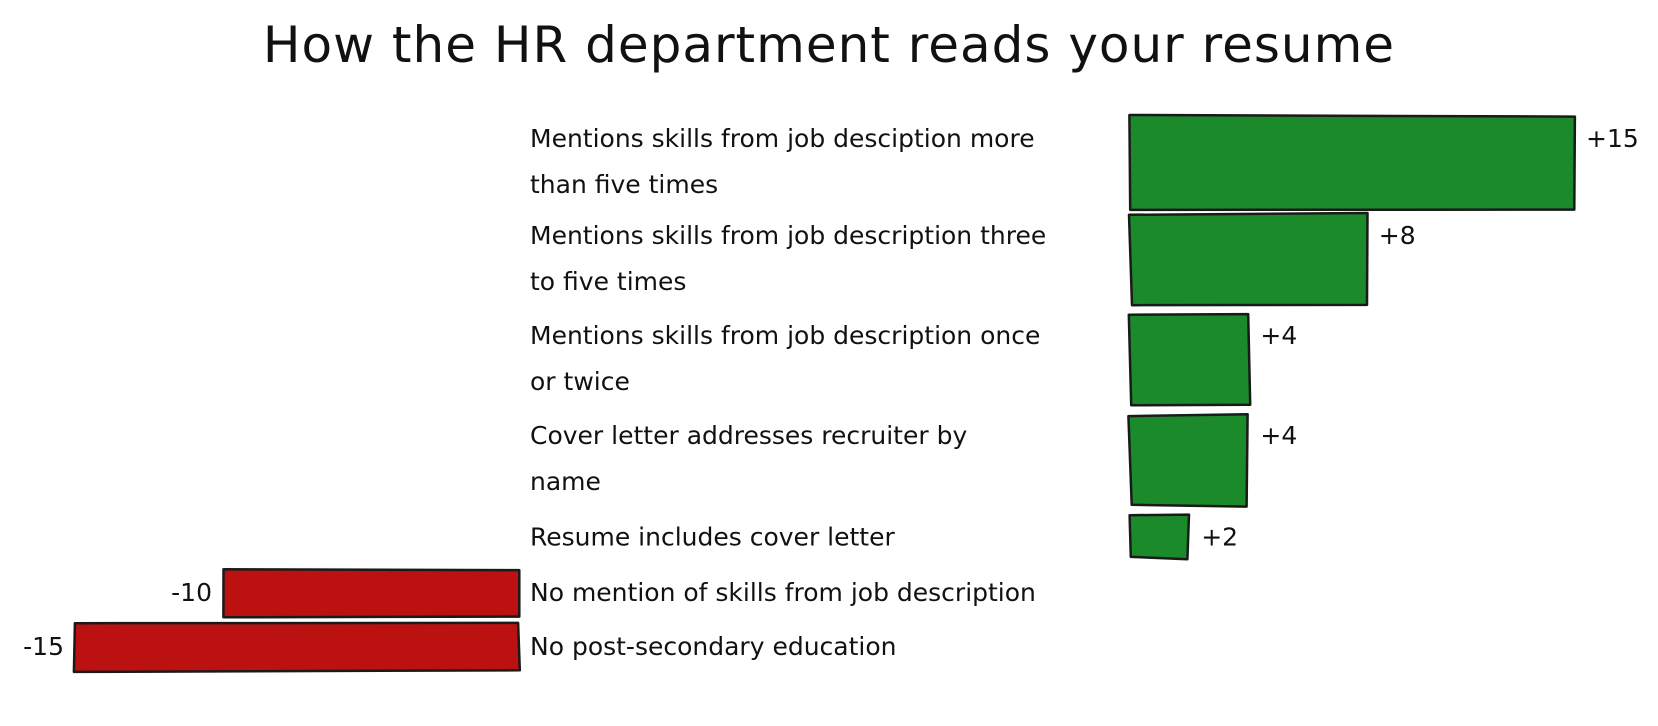 The height and width of the screenshot is (726, 1658). I want to click on value-label-6: -10, so click(191, 592).